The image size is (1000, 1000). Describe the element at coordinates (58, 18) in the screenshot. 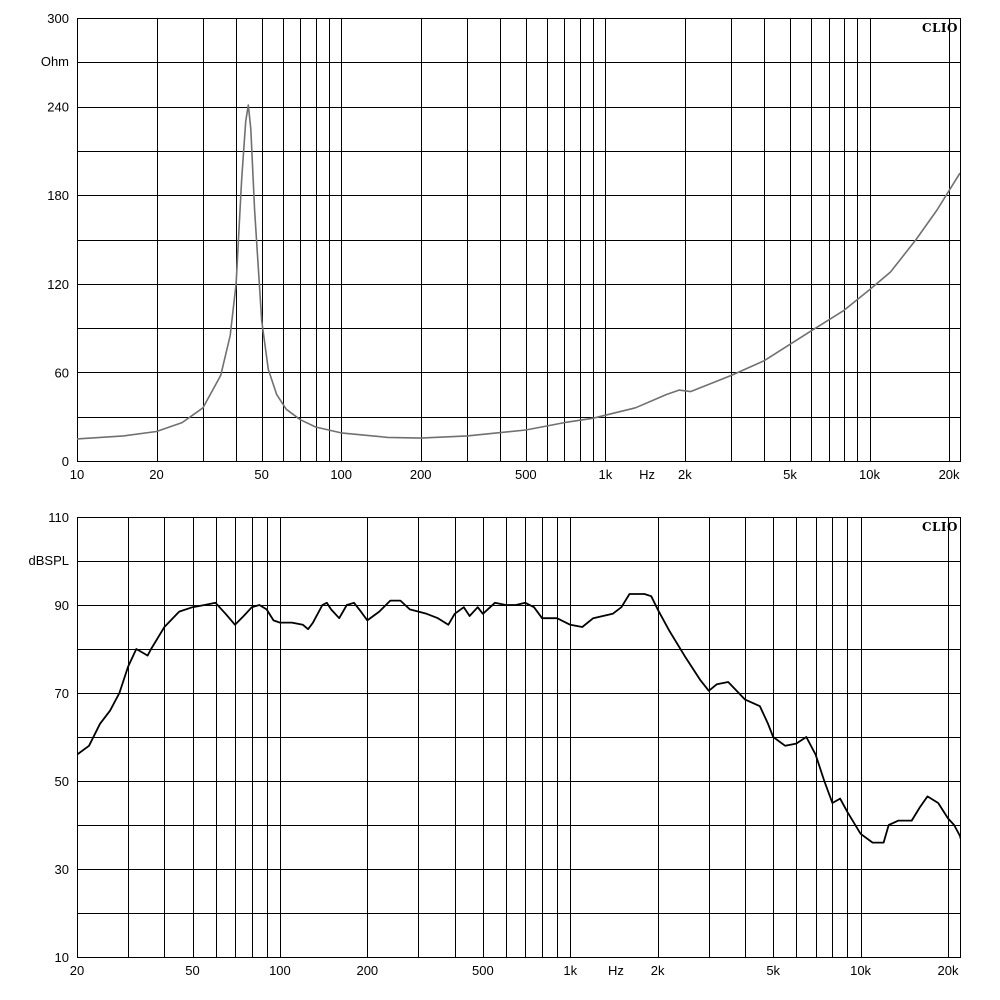

I see `y-tick-label: 300` at that location.